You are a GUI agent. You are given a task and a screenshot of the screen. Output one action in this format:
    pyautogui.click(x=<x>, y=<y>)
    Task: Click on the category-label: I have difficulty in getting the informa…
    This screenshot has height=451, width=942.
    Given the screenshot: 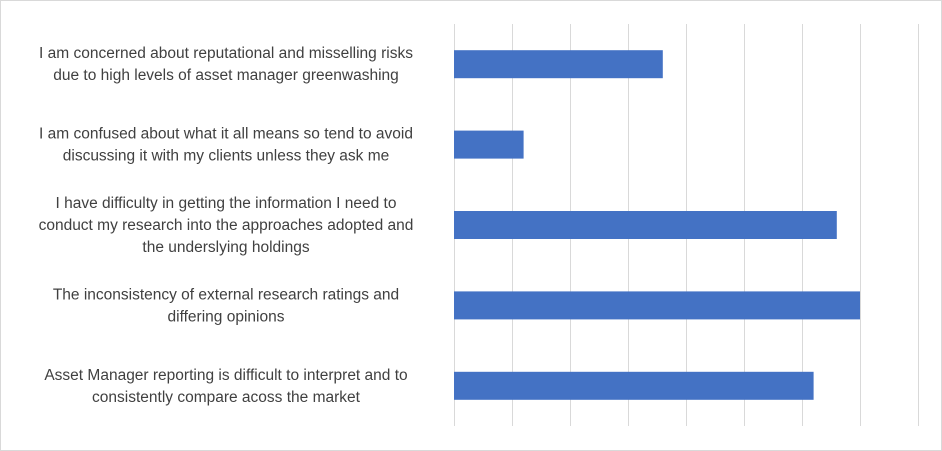 What is the action you would take?
    pyautogui.click(x=226, y=225)
    